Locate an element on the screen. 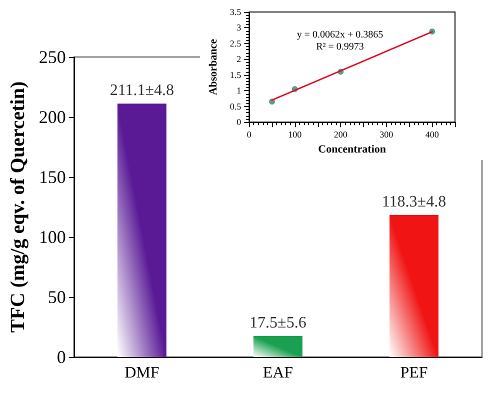 This screenshot has width=489, height=393. x-tick-label: PEF is located at coordinates (414, 373).